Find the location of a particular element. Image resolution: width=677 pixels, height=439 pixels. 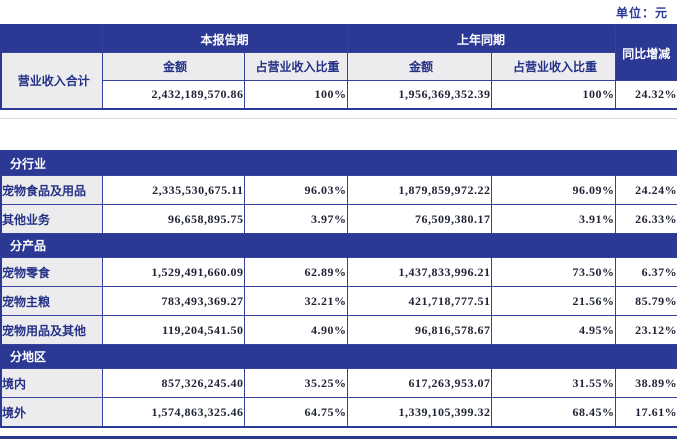

yoy-cell: 17.61% is located at coordinates (645, 412).